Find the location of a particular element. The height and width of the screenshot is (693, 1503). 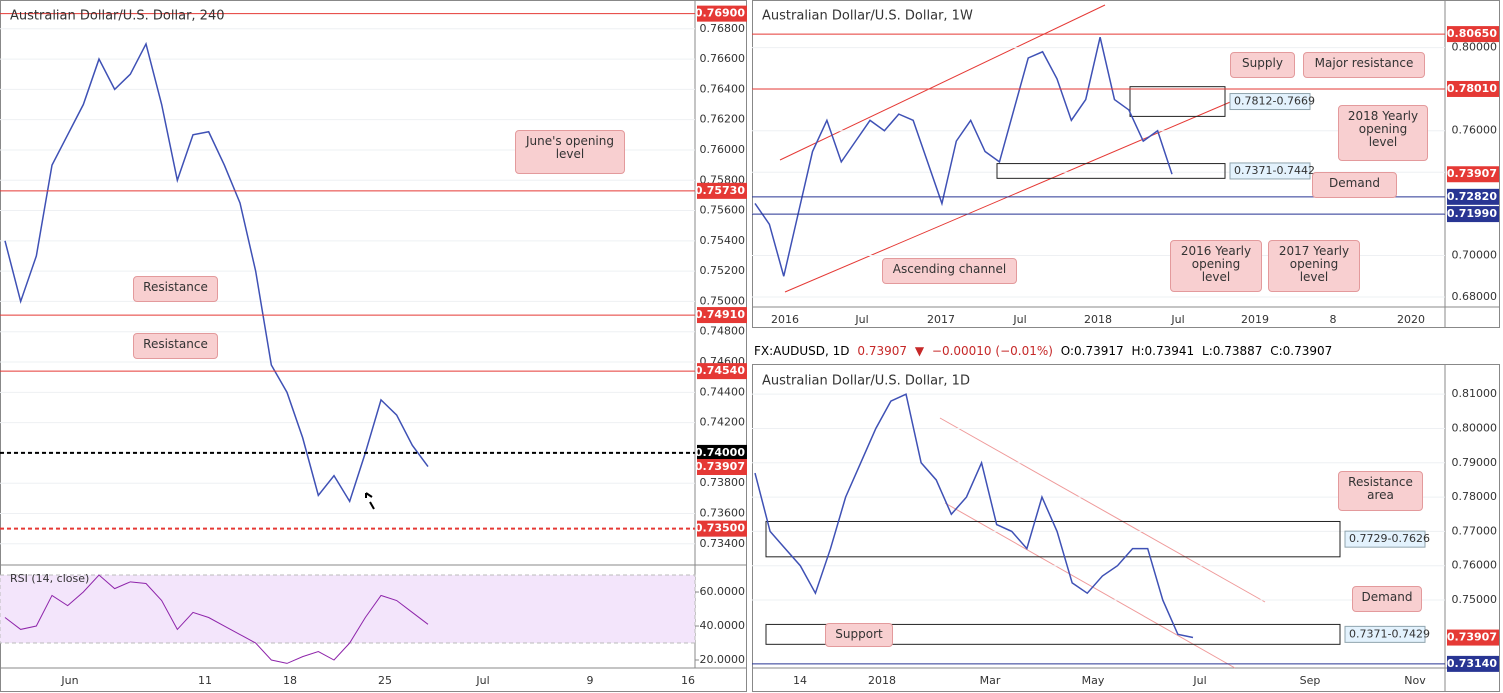

y-tick-label: 0.76800 is located at coordinates (723, 28).